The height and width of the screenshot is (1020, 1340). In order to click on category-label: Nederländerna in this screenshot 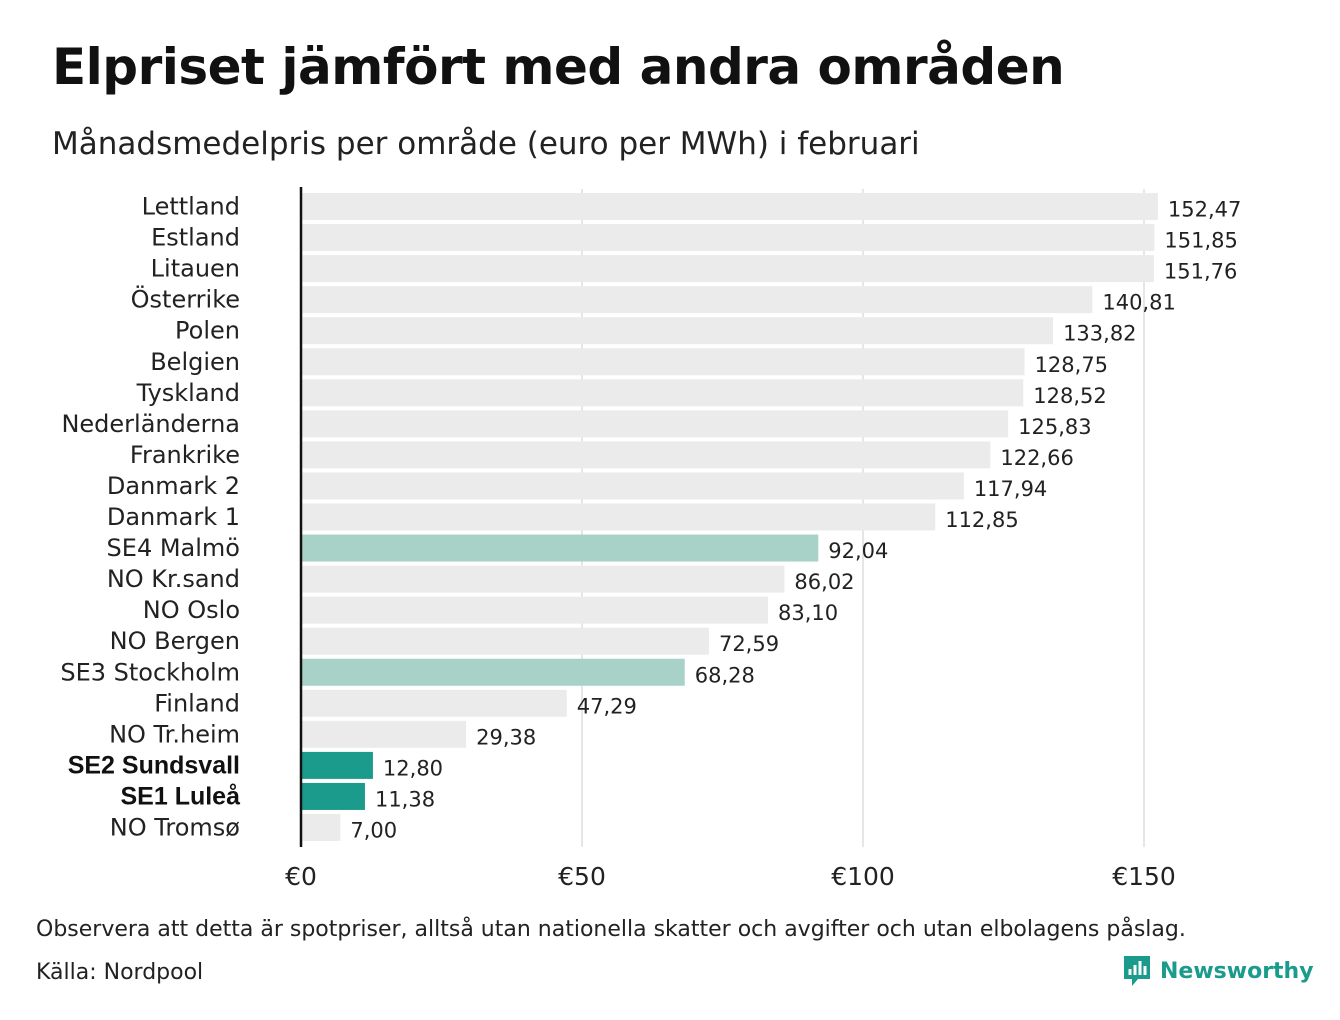, I will do `click(150, 424)`.